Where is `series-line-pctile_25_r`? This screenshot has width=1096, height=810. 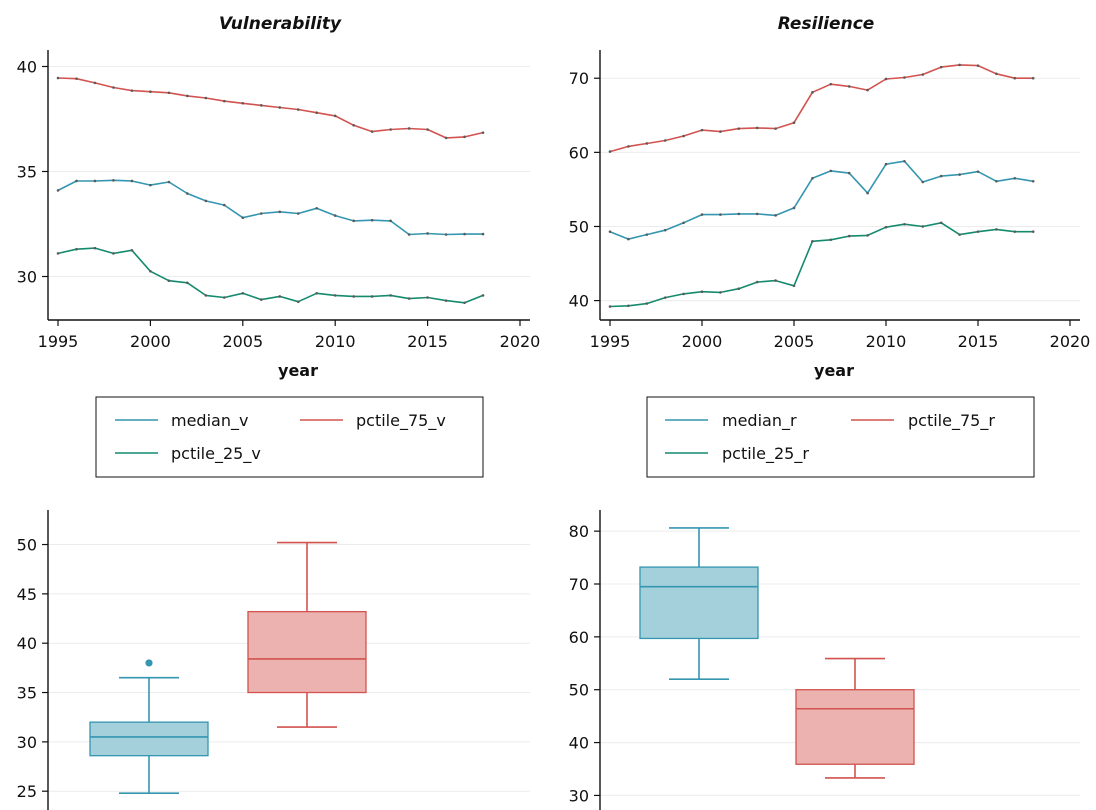 series-line-pctile_25_r is located at coordinates (821, 265).